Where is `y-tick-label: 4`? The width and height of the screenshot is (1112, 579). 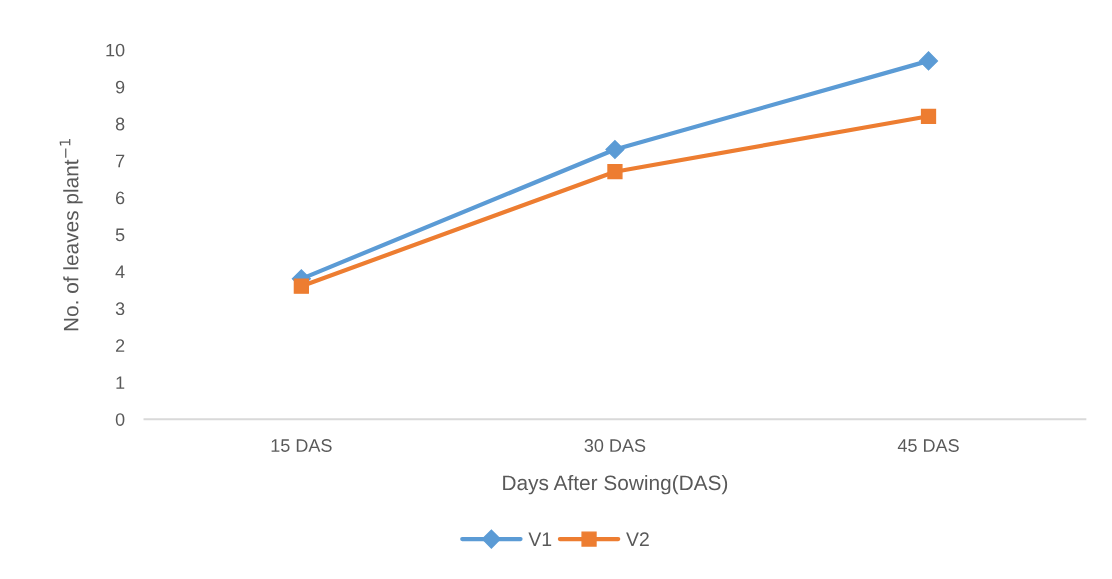 y-tick-label: 4 is located at coordinates (120, 271).